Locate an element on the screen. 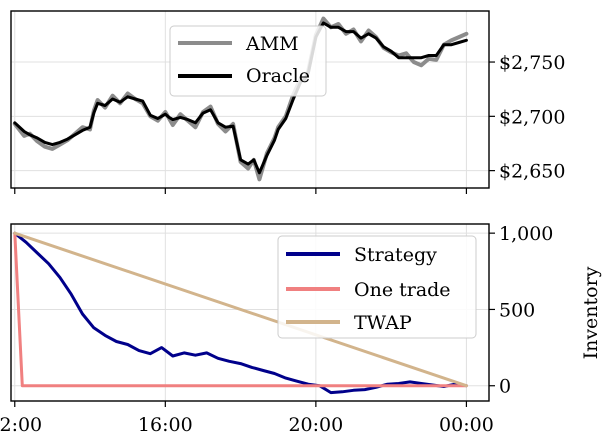  inventory-legend-box is located at coordinates (377, 287).